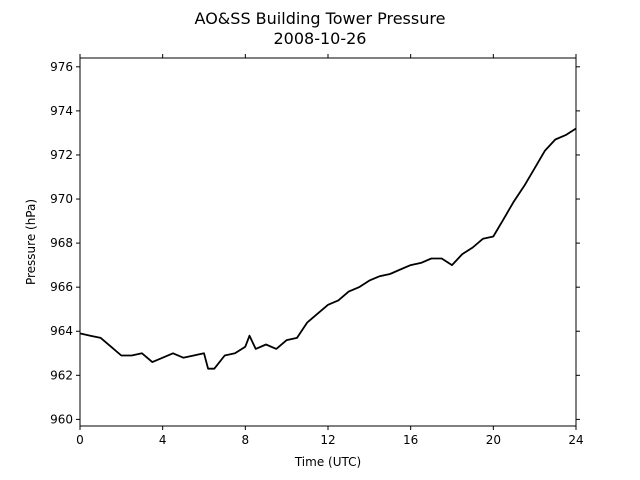  What do you see at coordinates (61, 375) in the screenshot?
I see `y-tick-label: 962` at bounding box center [61, 375].